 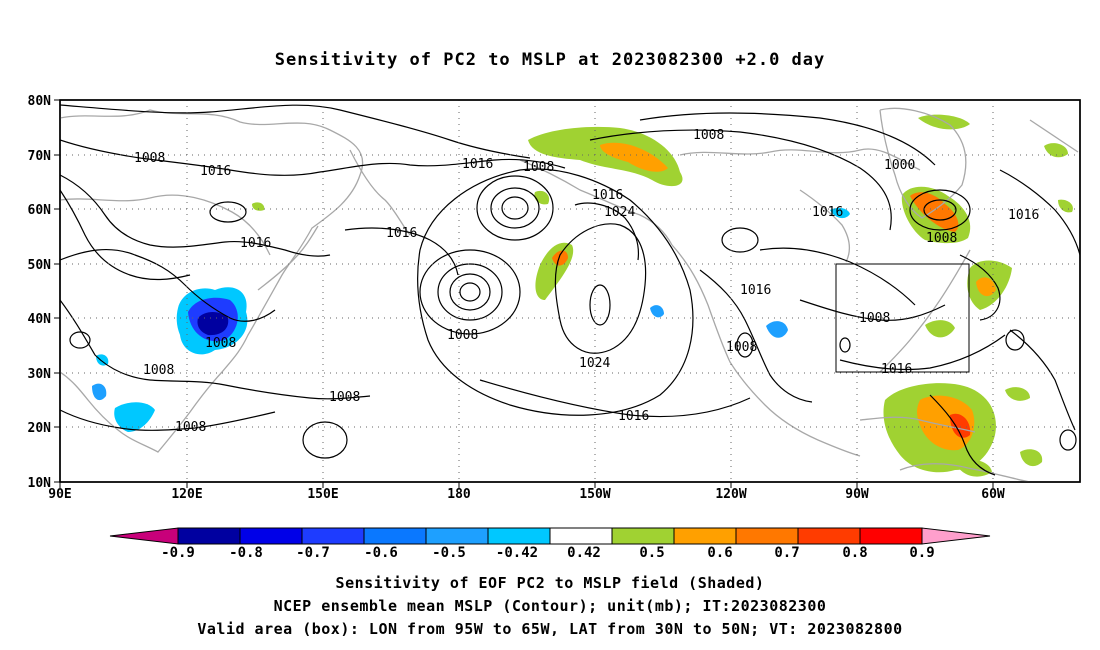 I want to click on colorbar-label: -0.7, so click(x=313, y=553).